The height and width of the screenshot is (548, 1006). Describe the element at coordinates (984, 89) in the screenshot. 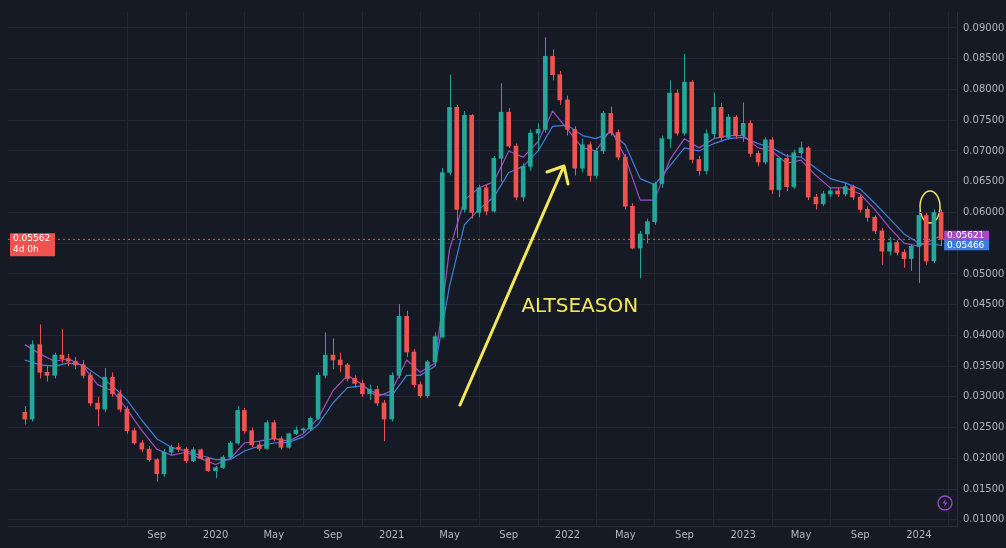

I see `y-tick-label: 0.08000` at that location.